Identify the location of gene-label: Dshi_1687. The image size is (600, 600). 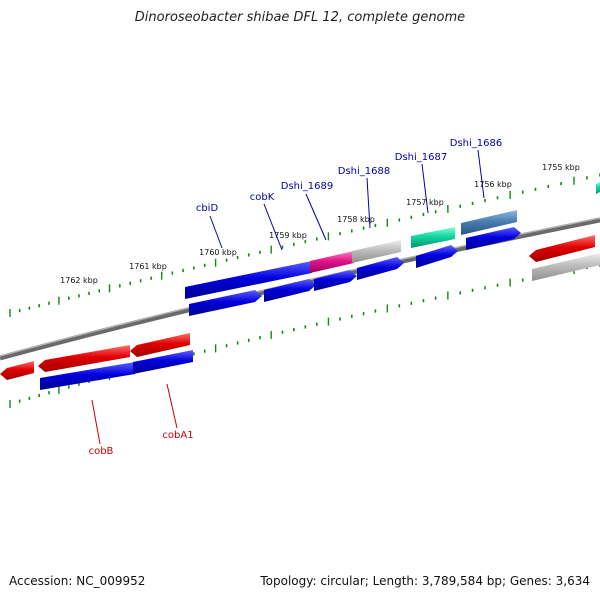
(421, 157).